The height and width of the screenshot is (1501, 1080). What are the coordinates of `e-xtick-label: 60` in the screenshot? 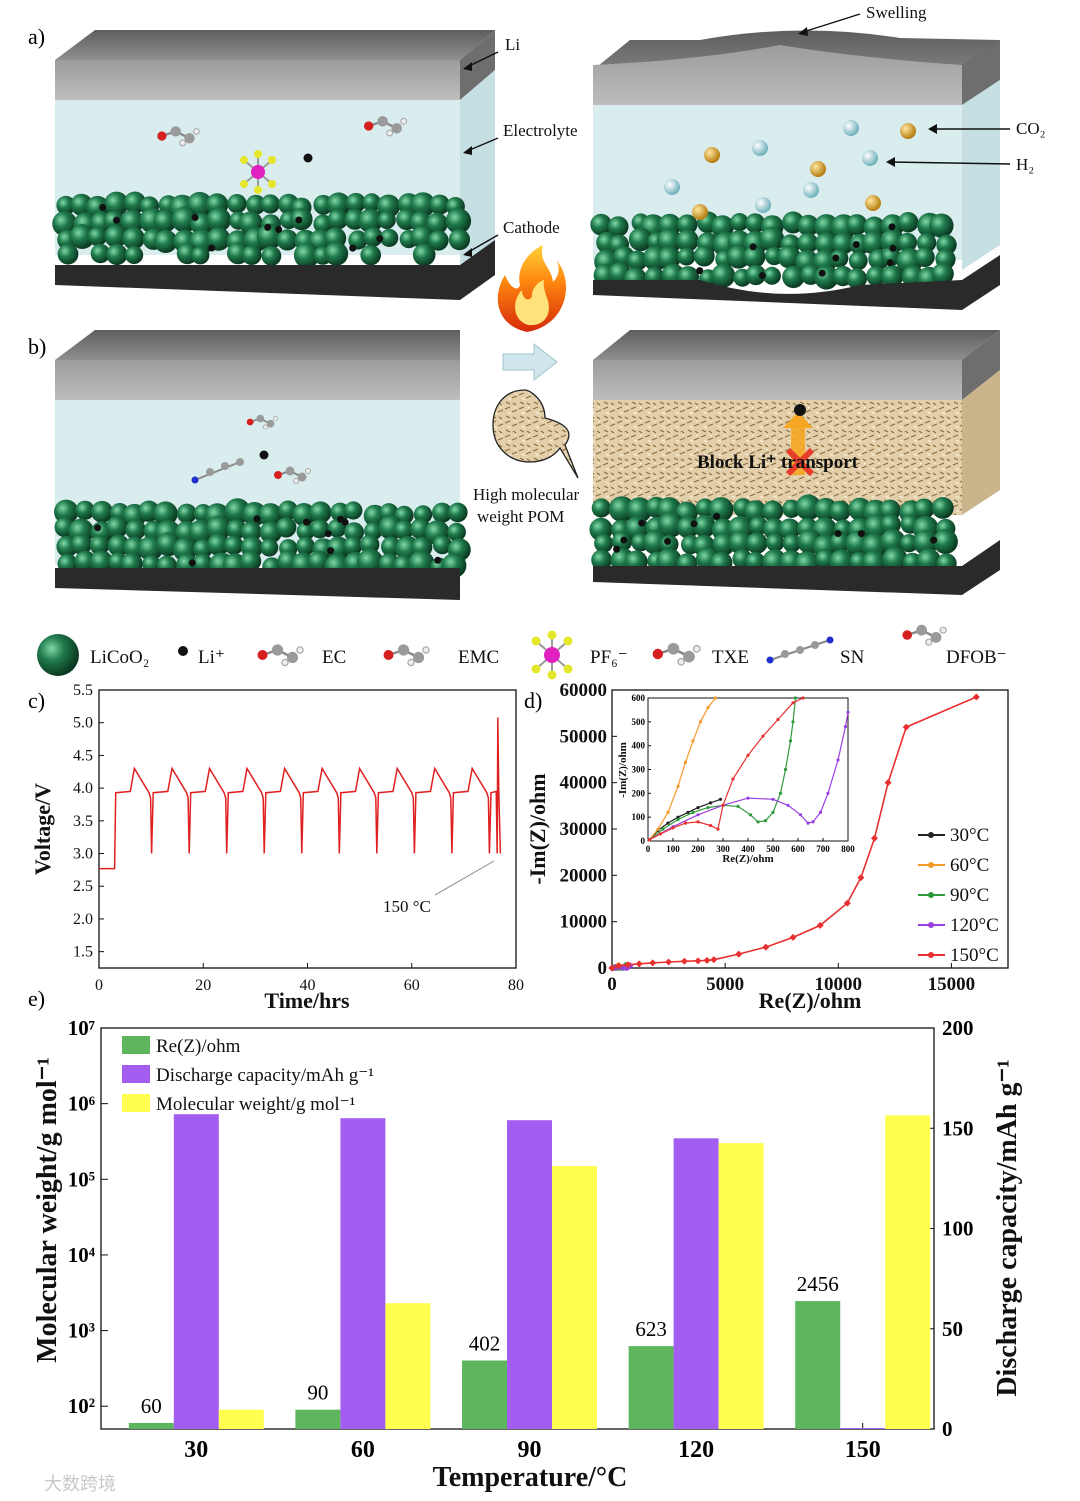 It's located at (363, 1450).